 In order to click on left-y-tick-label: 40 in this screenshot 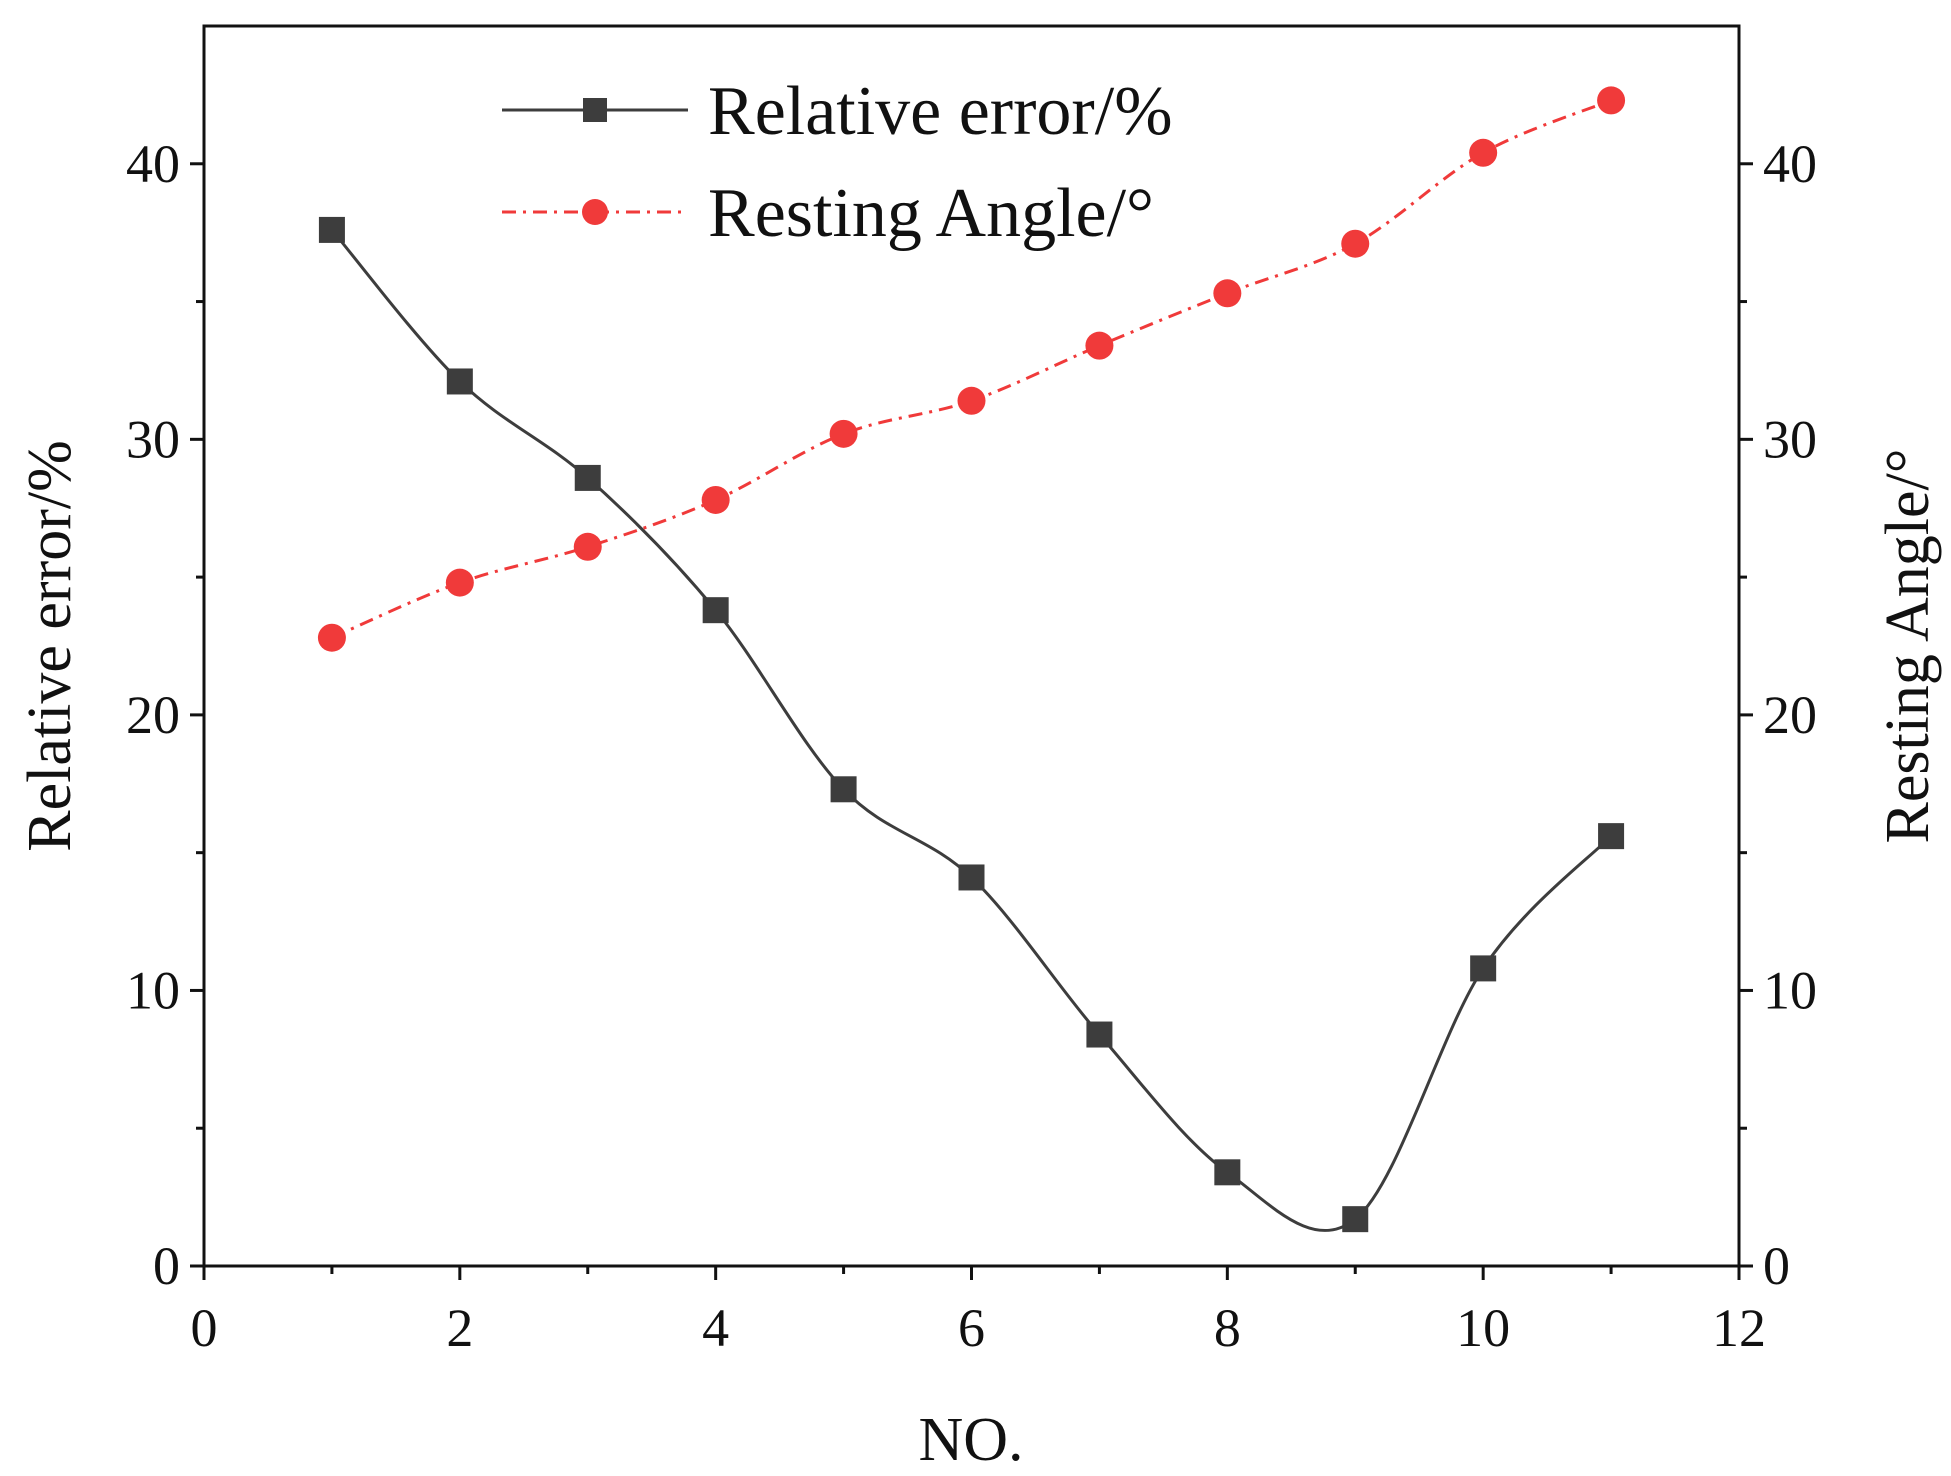, I will do `click(153, 164)`.